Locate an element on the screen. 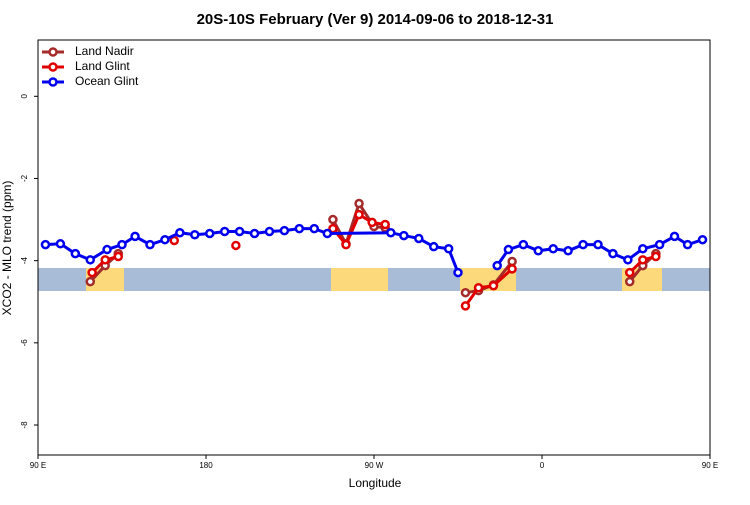 Image resolution: width=750 pixels, height=505 pixels. y-tick-label: -2 is located at coordinates (24, 178).